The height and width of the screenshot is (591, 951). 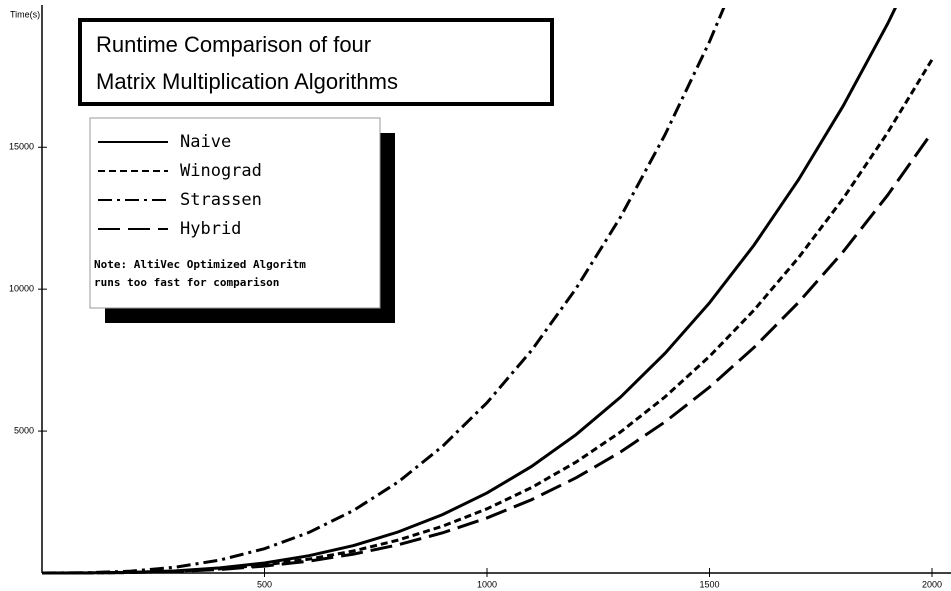 I want to click on y-tick-label: 15000, so click(x=21, y=147).